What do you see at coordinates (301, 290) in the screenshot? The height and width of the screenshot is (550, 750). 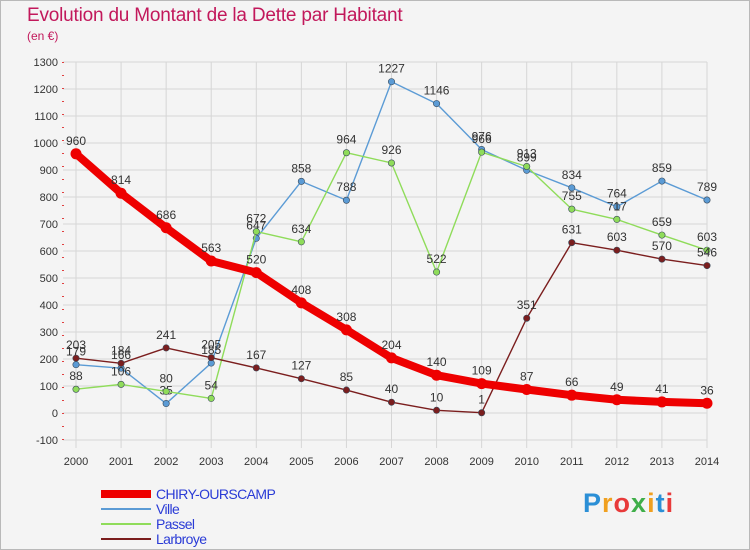 I see `data-label: 408` at bounding box center [301, 290].